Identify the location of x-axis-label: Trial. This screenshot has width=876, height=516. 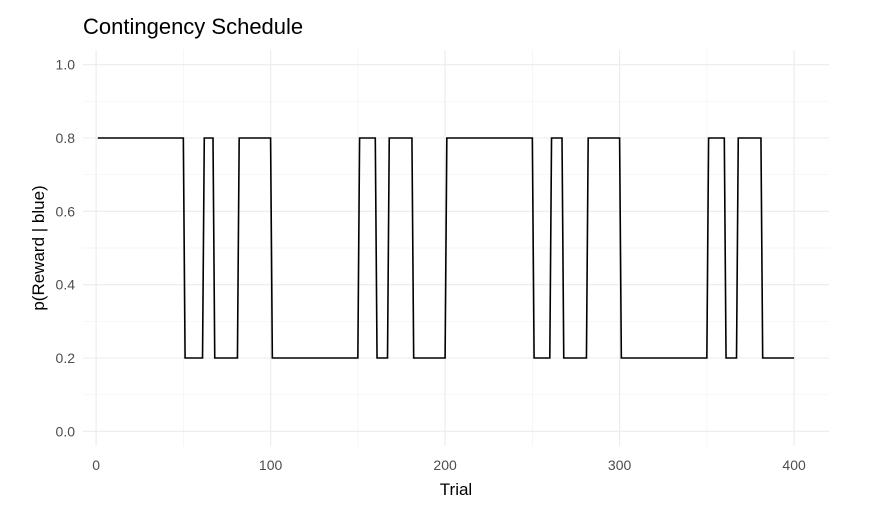
(456, 489).